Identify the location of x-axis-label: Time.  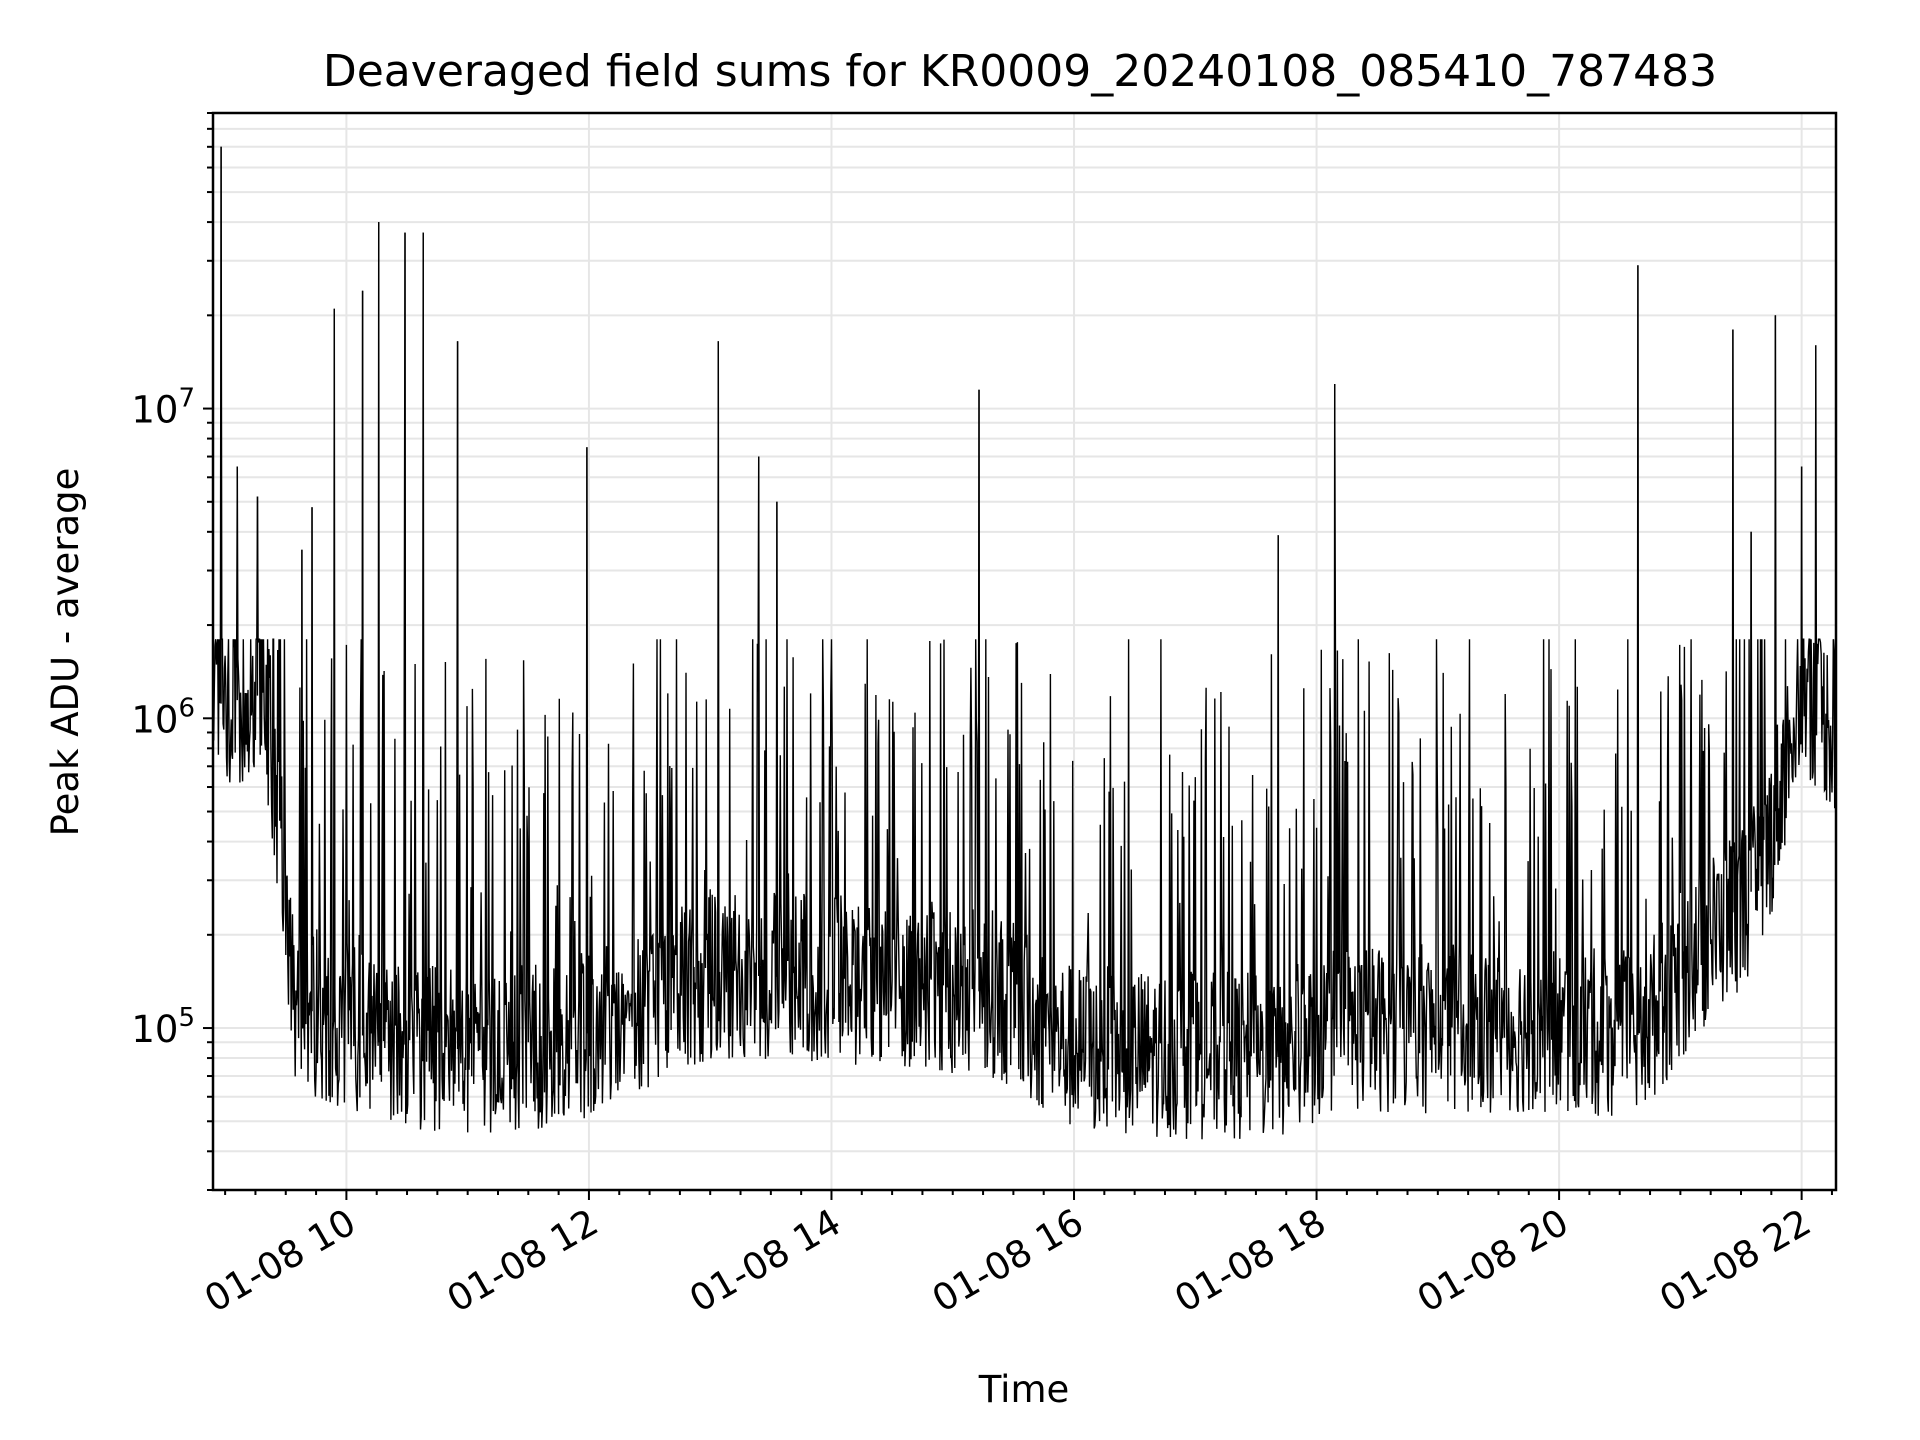
(1024, 1389).